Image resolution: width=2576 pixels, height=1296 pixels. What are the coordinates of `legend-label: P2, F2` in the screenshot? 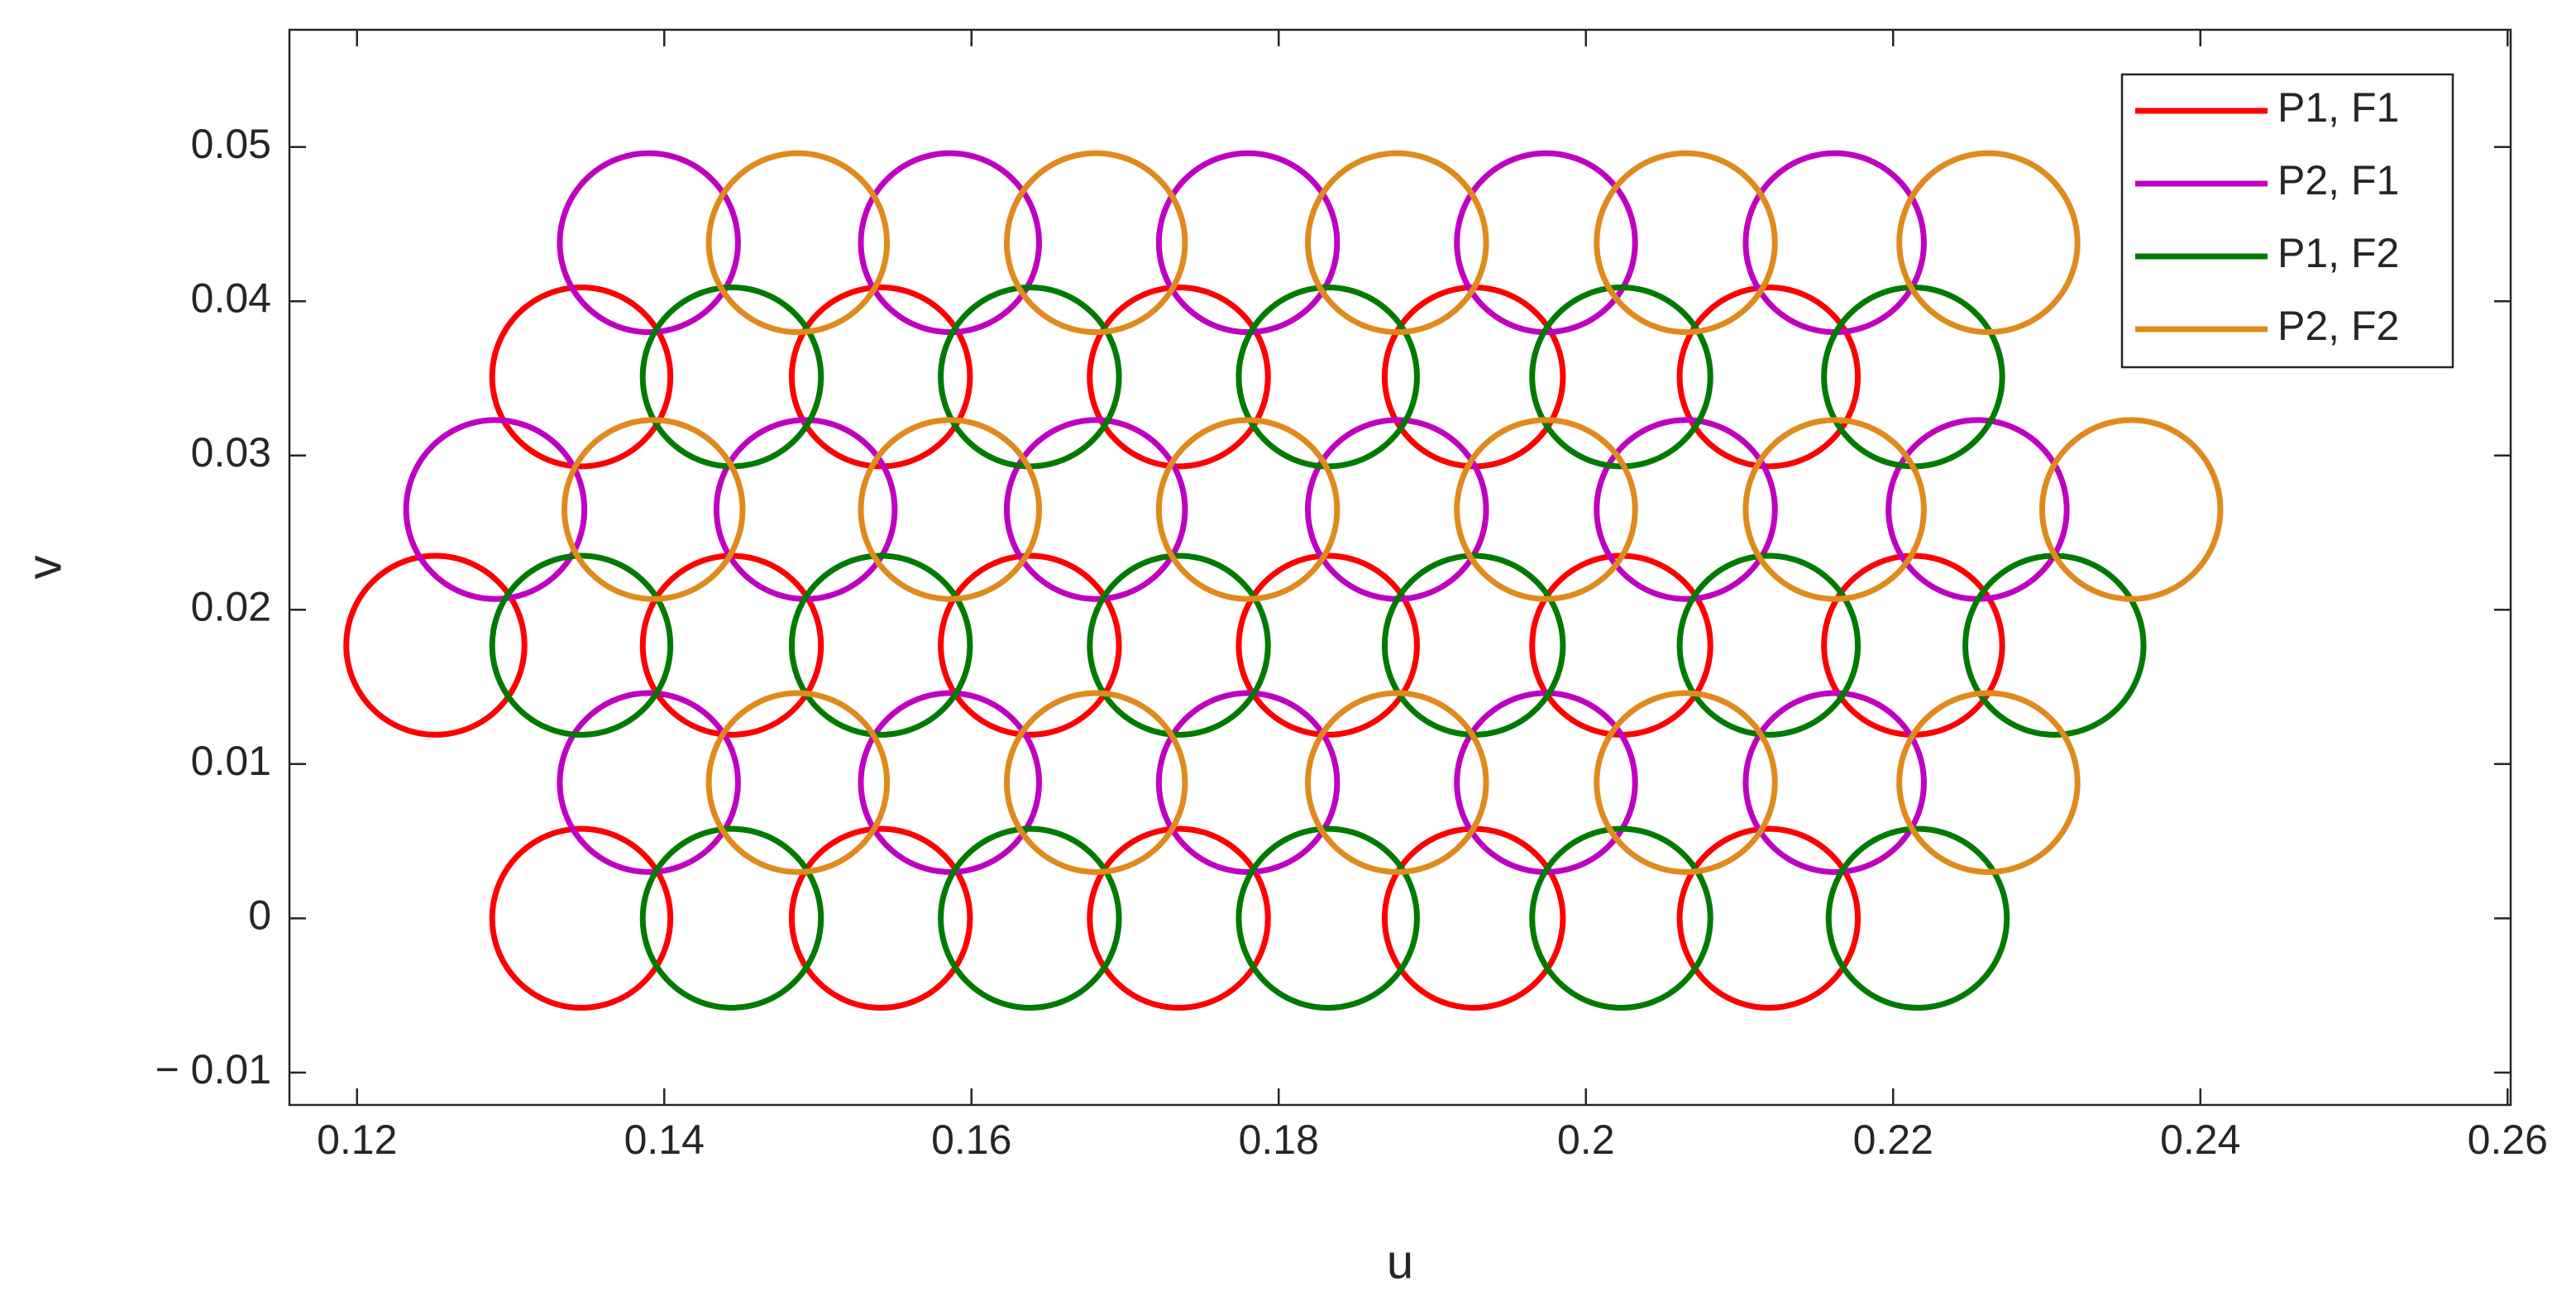 It's located at (2338, 326).